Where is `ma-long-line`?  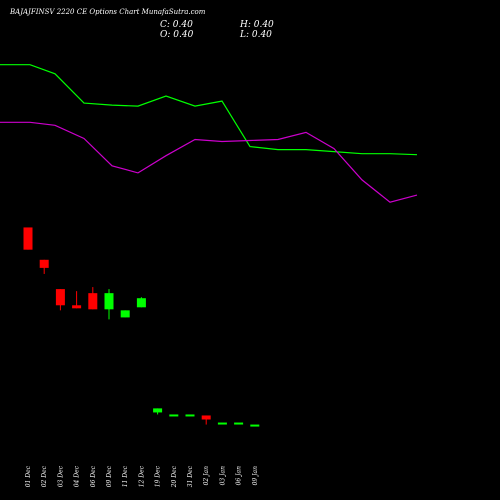 ma-long-line is located at coordinates (209, 162).